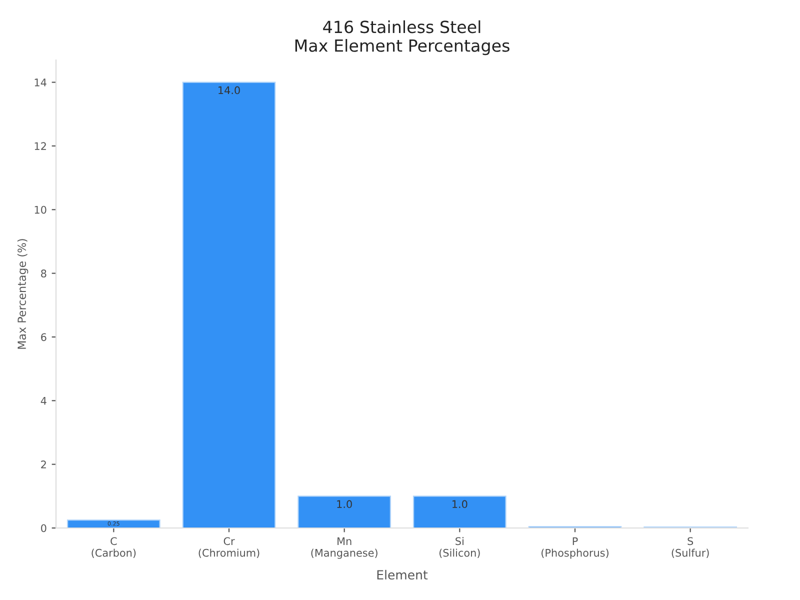 The image size is (800, 600). What do you see at coordinates (690, 547) in the screenshot?
I see `x-tick-label: S (Sulfur)` at bounding box center [690, 547].